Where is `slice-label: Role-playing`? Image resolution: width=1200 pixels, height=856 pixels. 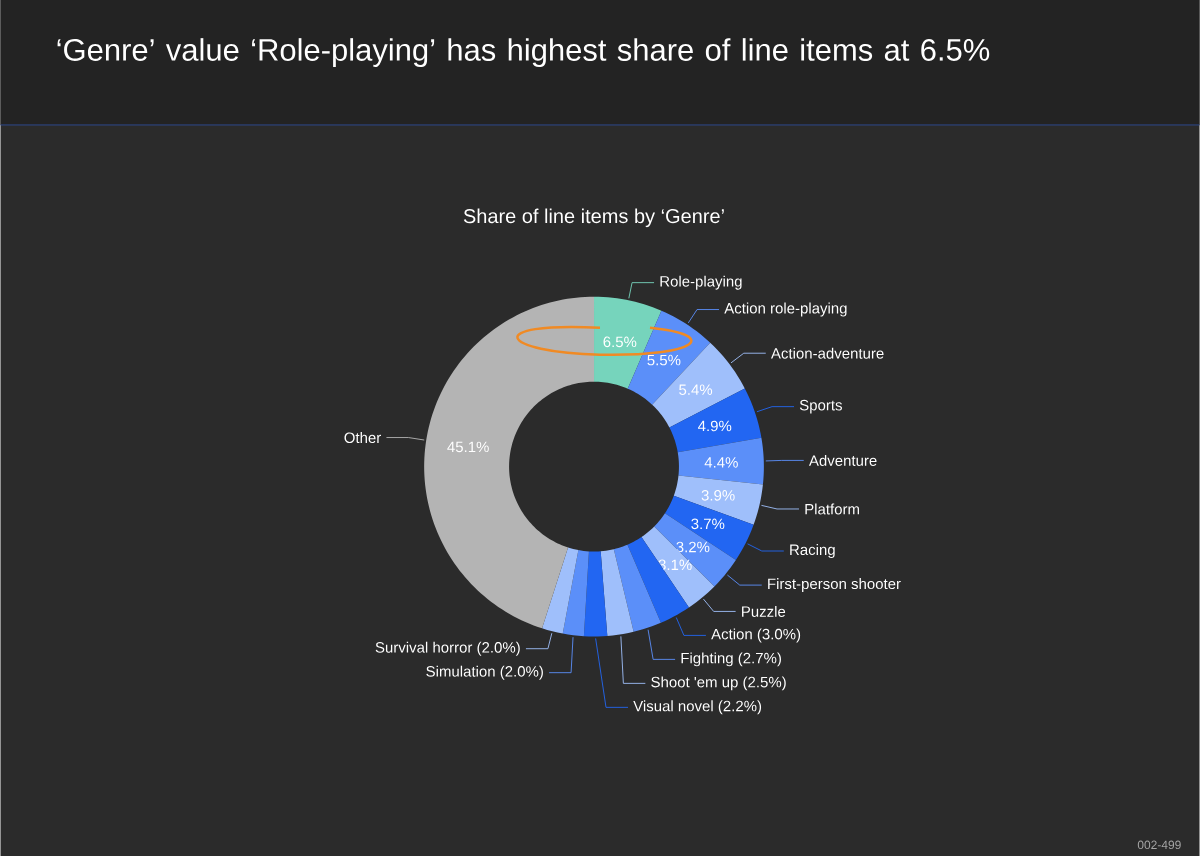
slice-label: Role-playing is located at coordinates (701, 282).